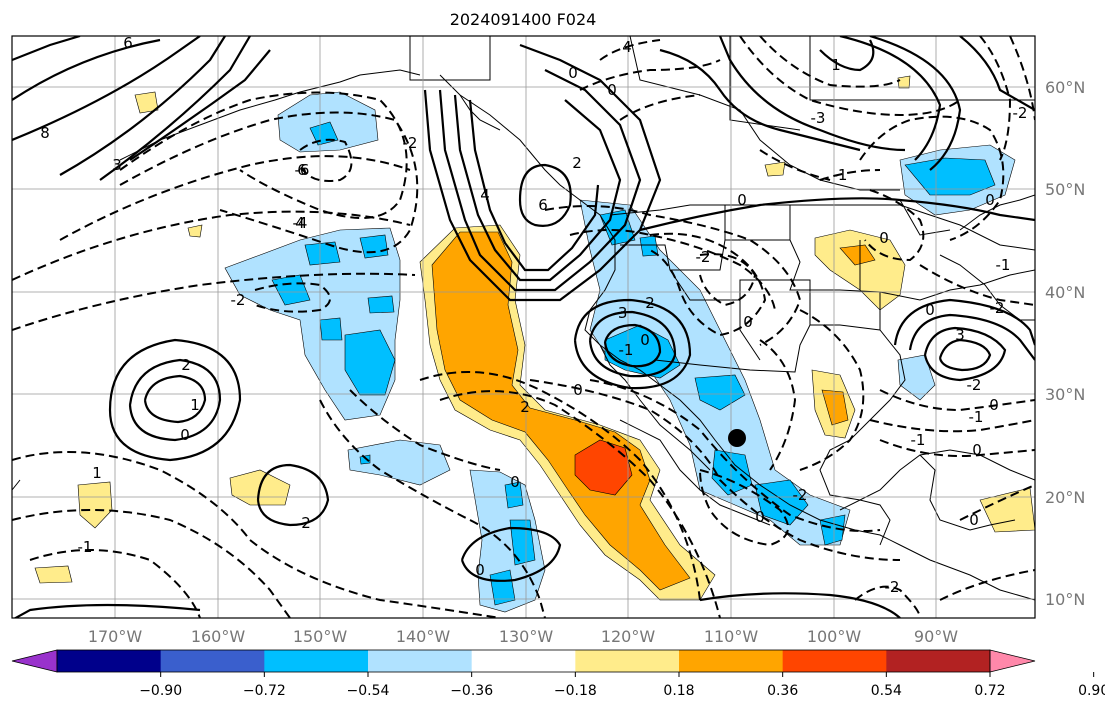 The width and height of the screenshot is (1105, 712). Describe the element at coordinates (368, 691) in the screenshot. I see `colorbar-tick-label: −0.54` at that location.